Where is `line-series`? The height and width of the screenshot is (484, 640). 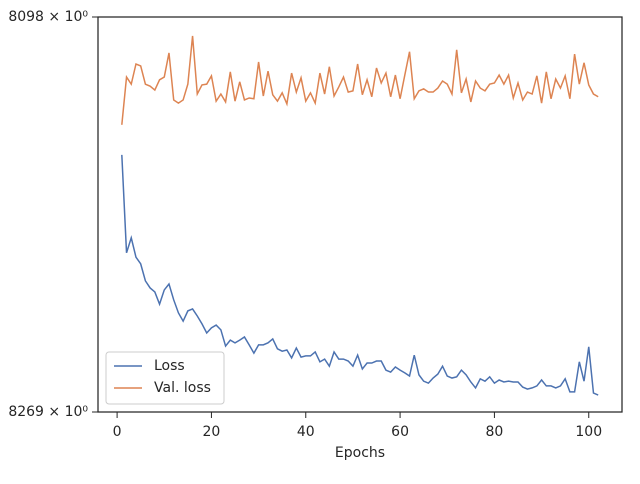
line-series is located at coordinates (360, 80).